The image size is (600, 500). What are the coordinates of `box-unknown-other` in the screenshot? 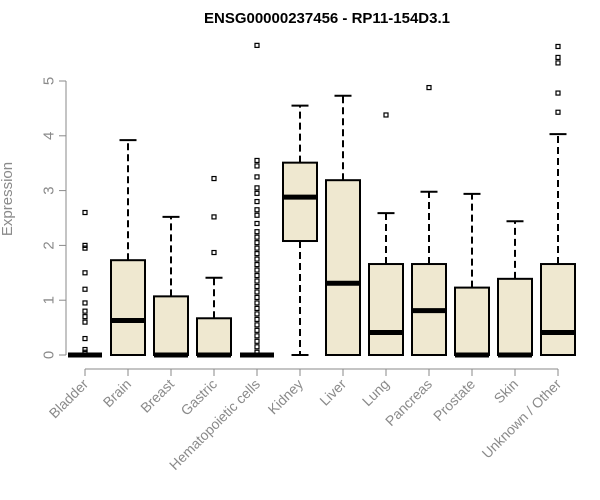 It's located at (558, 200).